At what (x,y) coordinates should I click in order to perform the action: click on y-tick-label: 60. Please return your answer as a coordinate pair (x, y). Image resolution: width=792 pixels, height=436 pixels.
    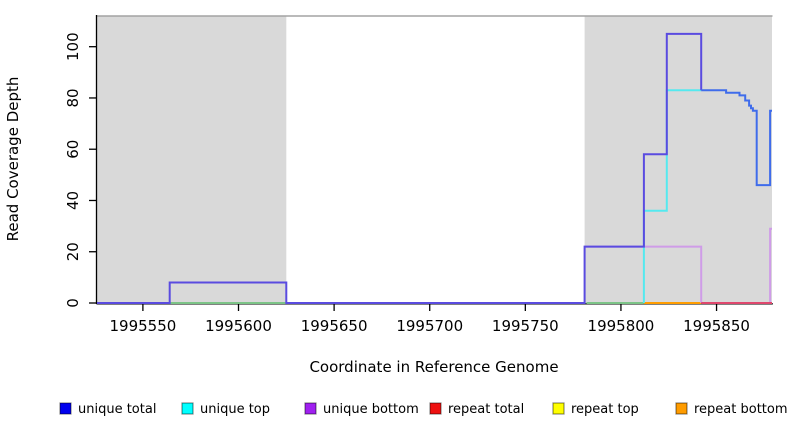
    Looking at the image, I should click on (73, 149).